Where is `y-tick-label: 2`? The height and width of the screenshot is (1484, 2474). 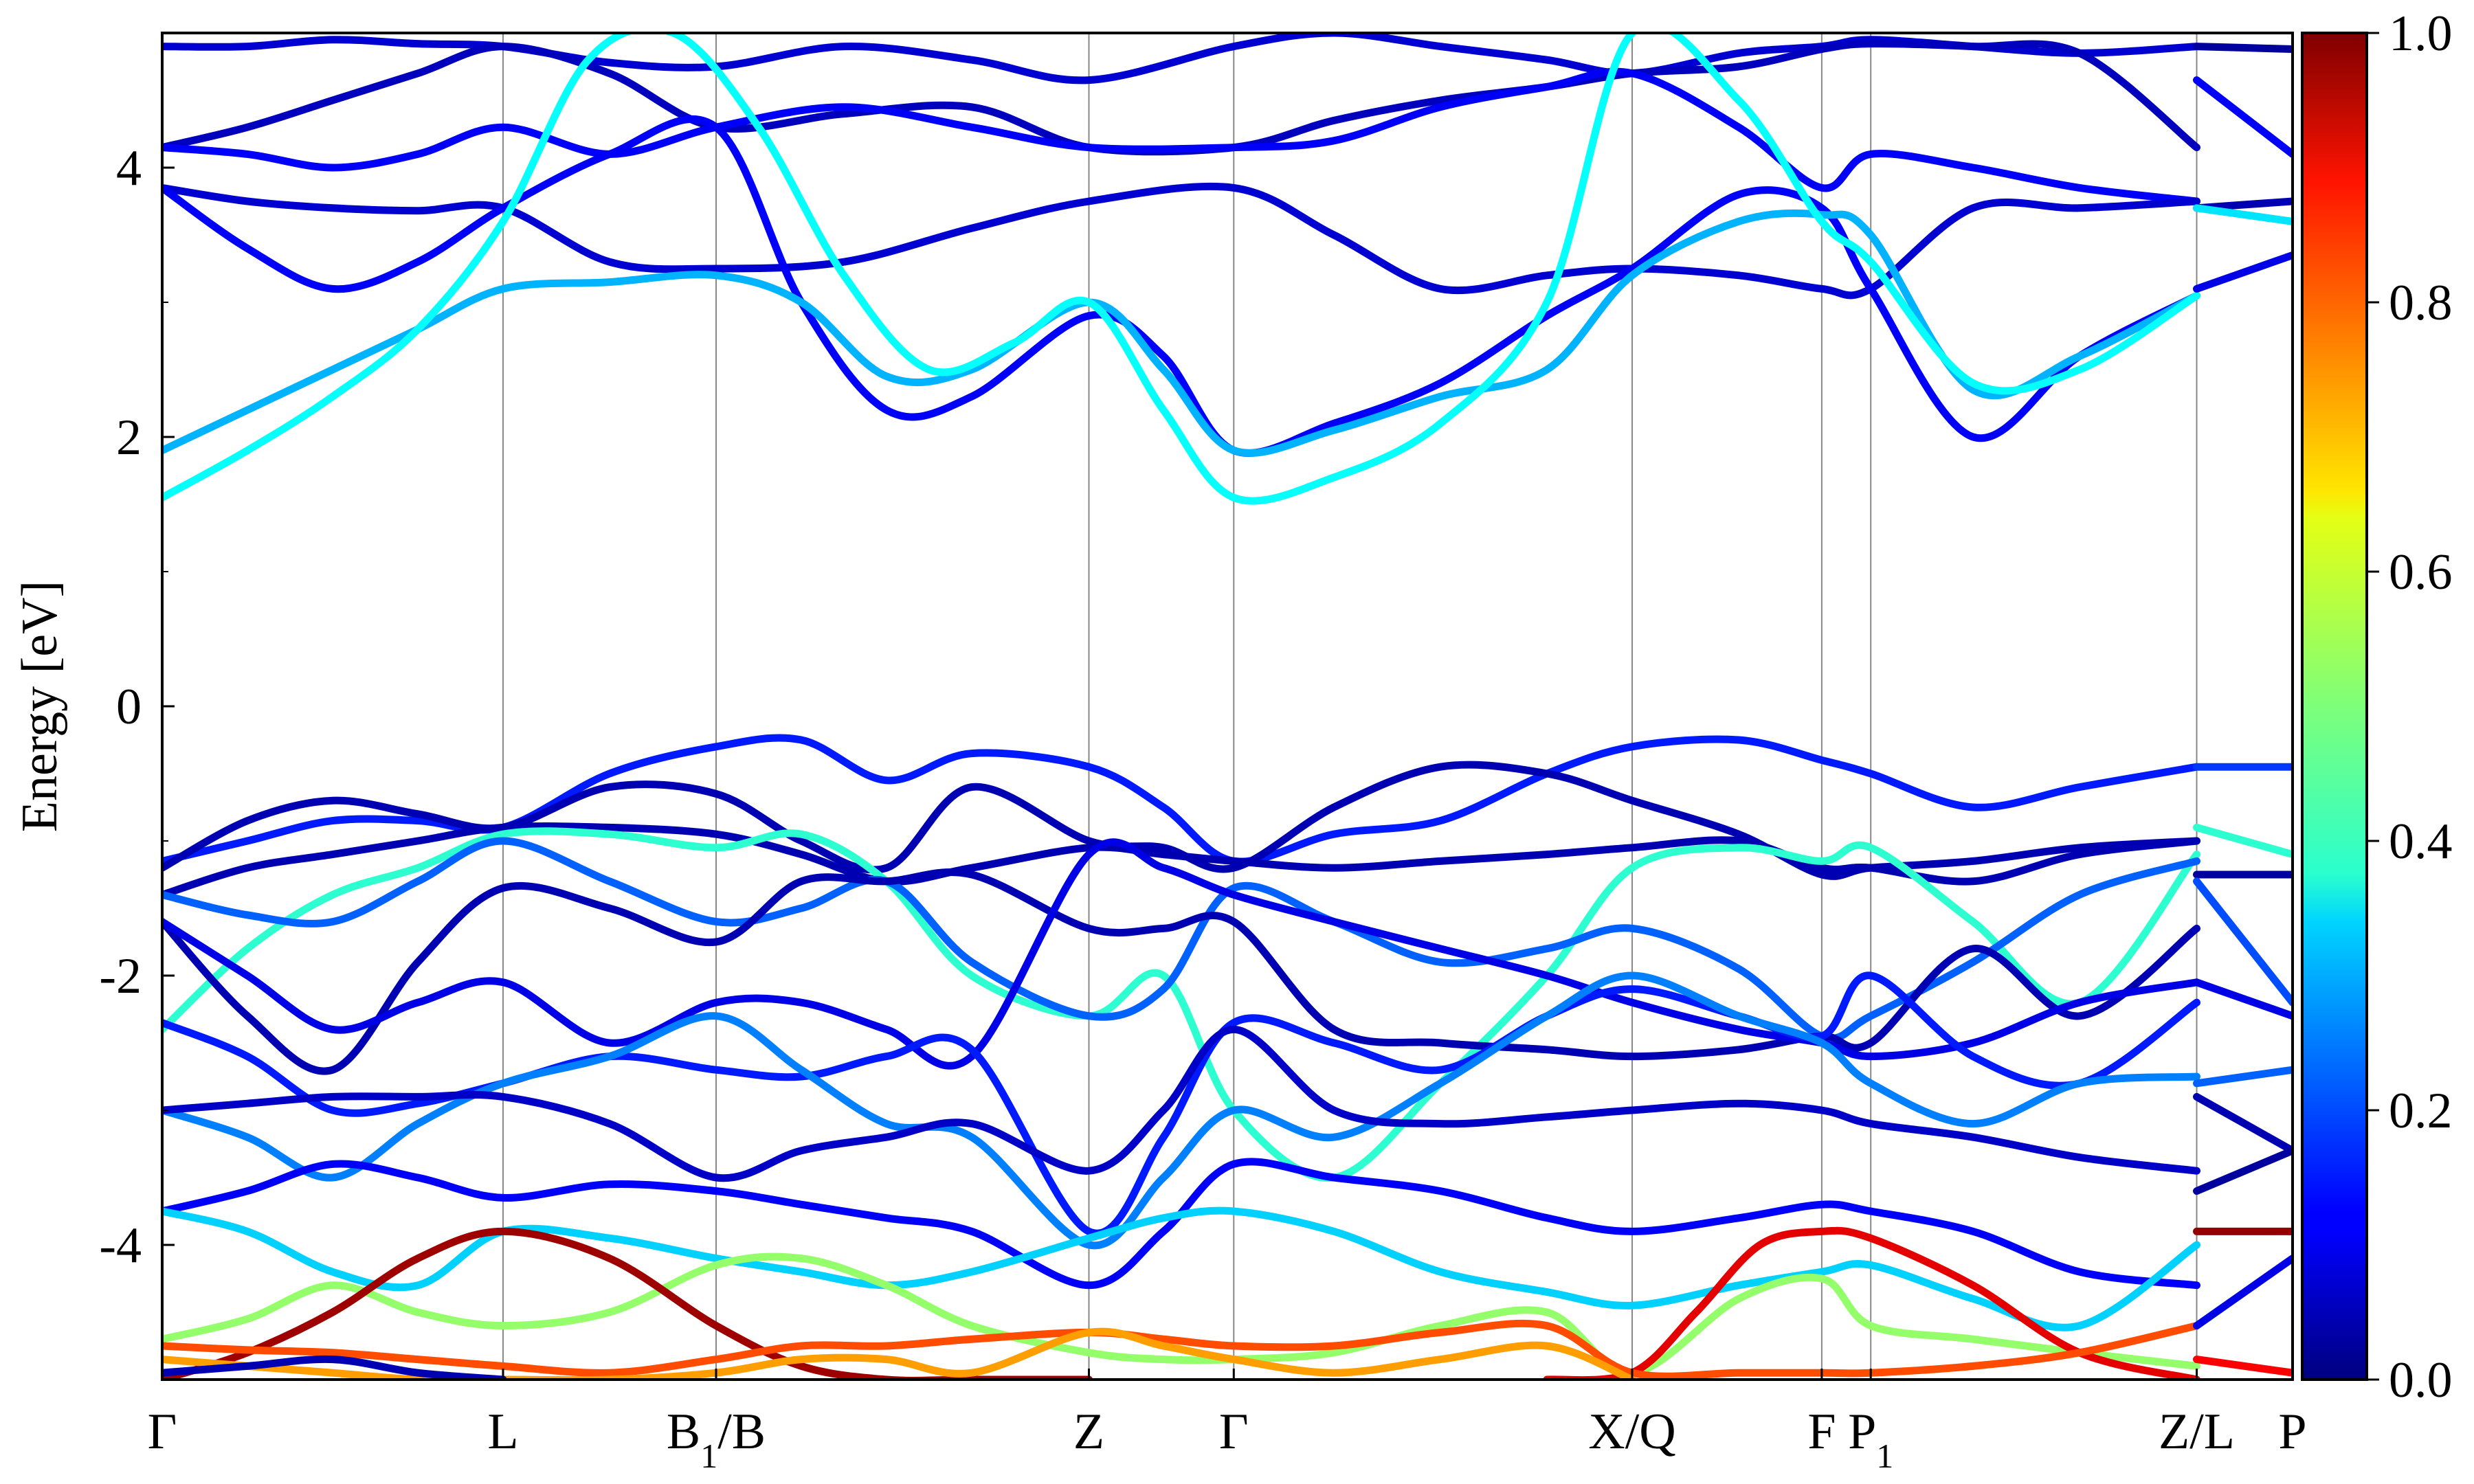 y-tick-label: 2 is located at coordinates (129, 437).